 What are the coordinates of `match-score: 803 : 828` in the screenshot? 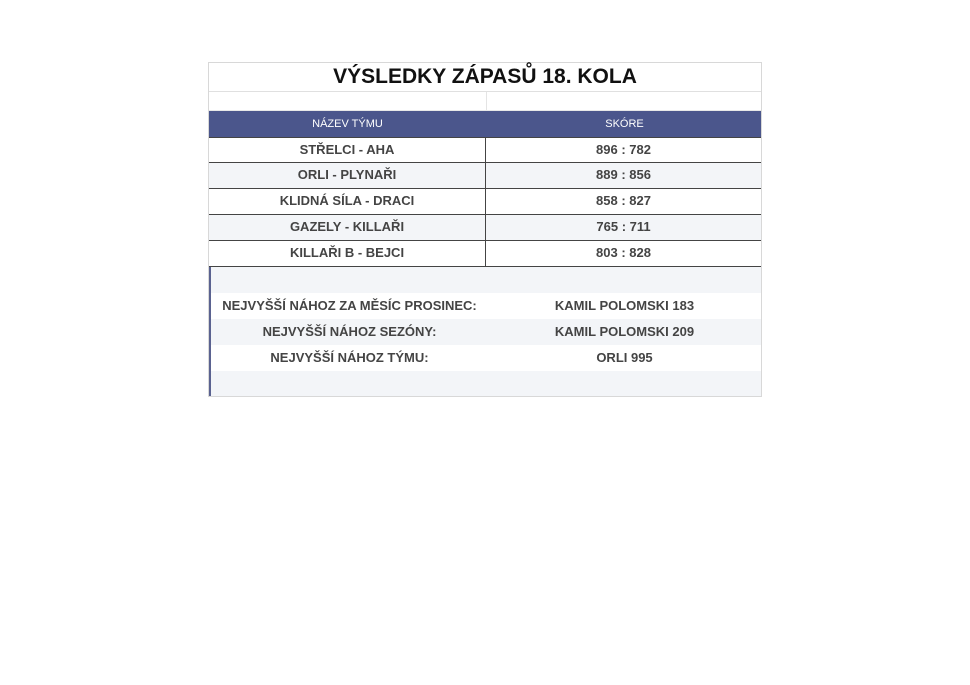 It's located at (623, 252).